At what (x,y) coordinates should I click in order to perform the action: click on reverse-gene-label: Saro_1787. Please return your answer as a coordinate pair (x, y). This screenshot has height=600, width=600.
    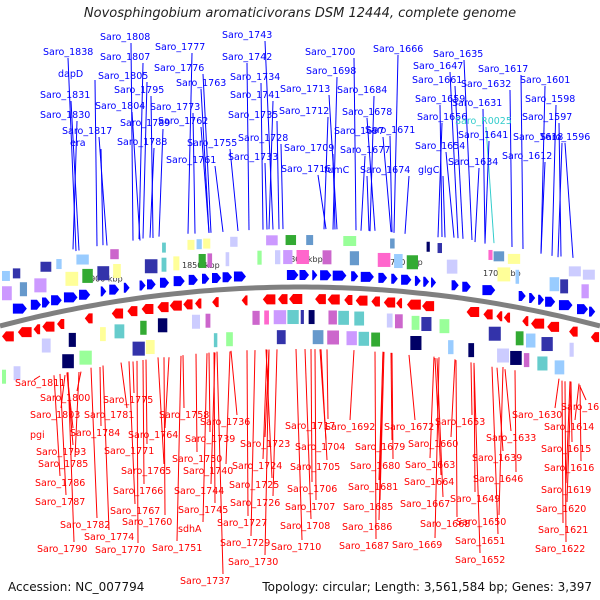
    Looking at the image, I should click on (60, 502).